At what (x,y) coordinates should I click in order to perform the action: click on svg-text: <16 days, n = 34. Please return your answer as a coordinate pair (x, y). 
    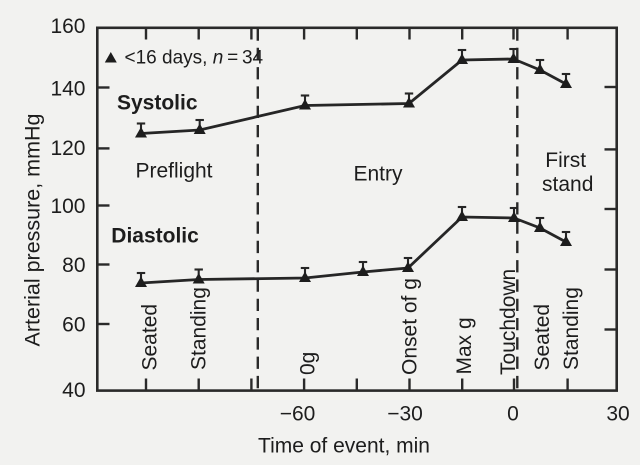
    Looking at the image, I should click on (194, 58).